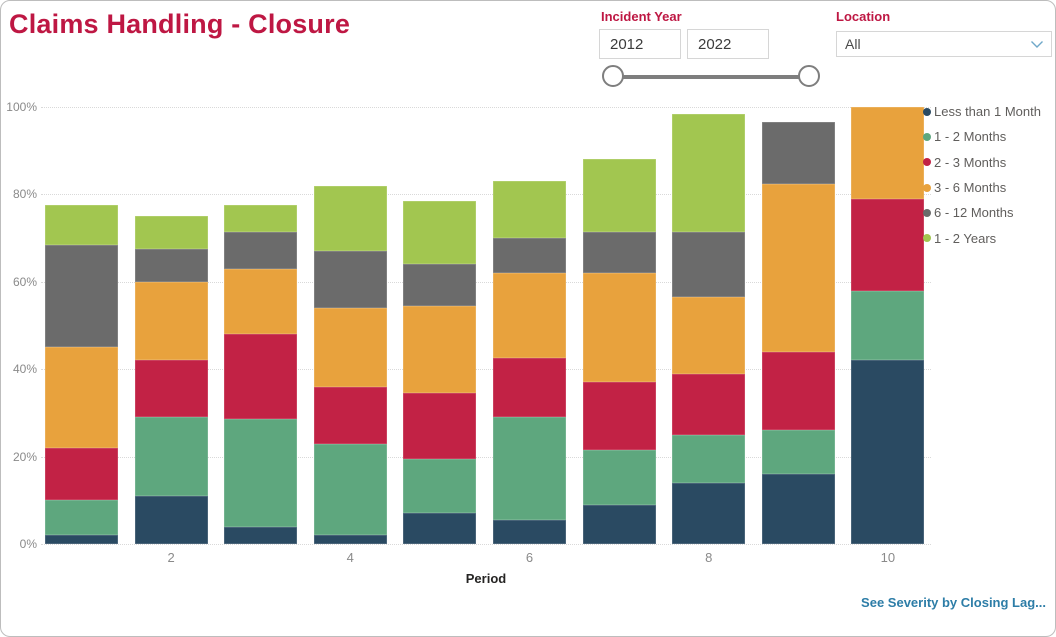  Describe the element at coordinates (486, 282) in the screenshot. I see `gridline-60%` at that location.